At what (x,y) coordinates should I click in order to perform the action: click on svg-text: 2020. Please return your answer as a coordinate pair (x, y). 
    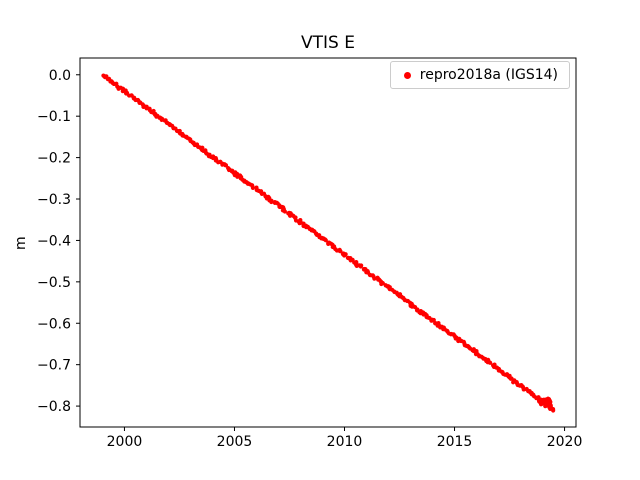
    Looking at the image, I should click on (565, 442).